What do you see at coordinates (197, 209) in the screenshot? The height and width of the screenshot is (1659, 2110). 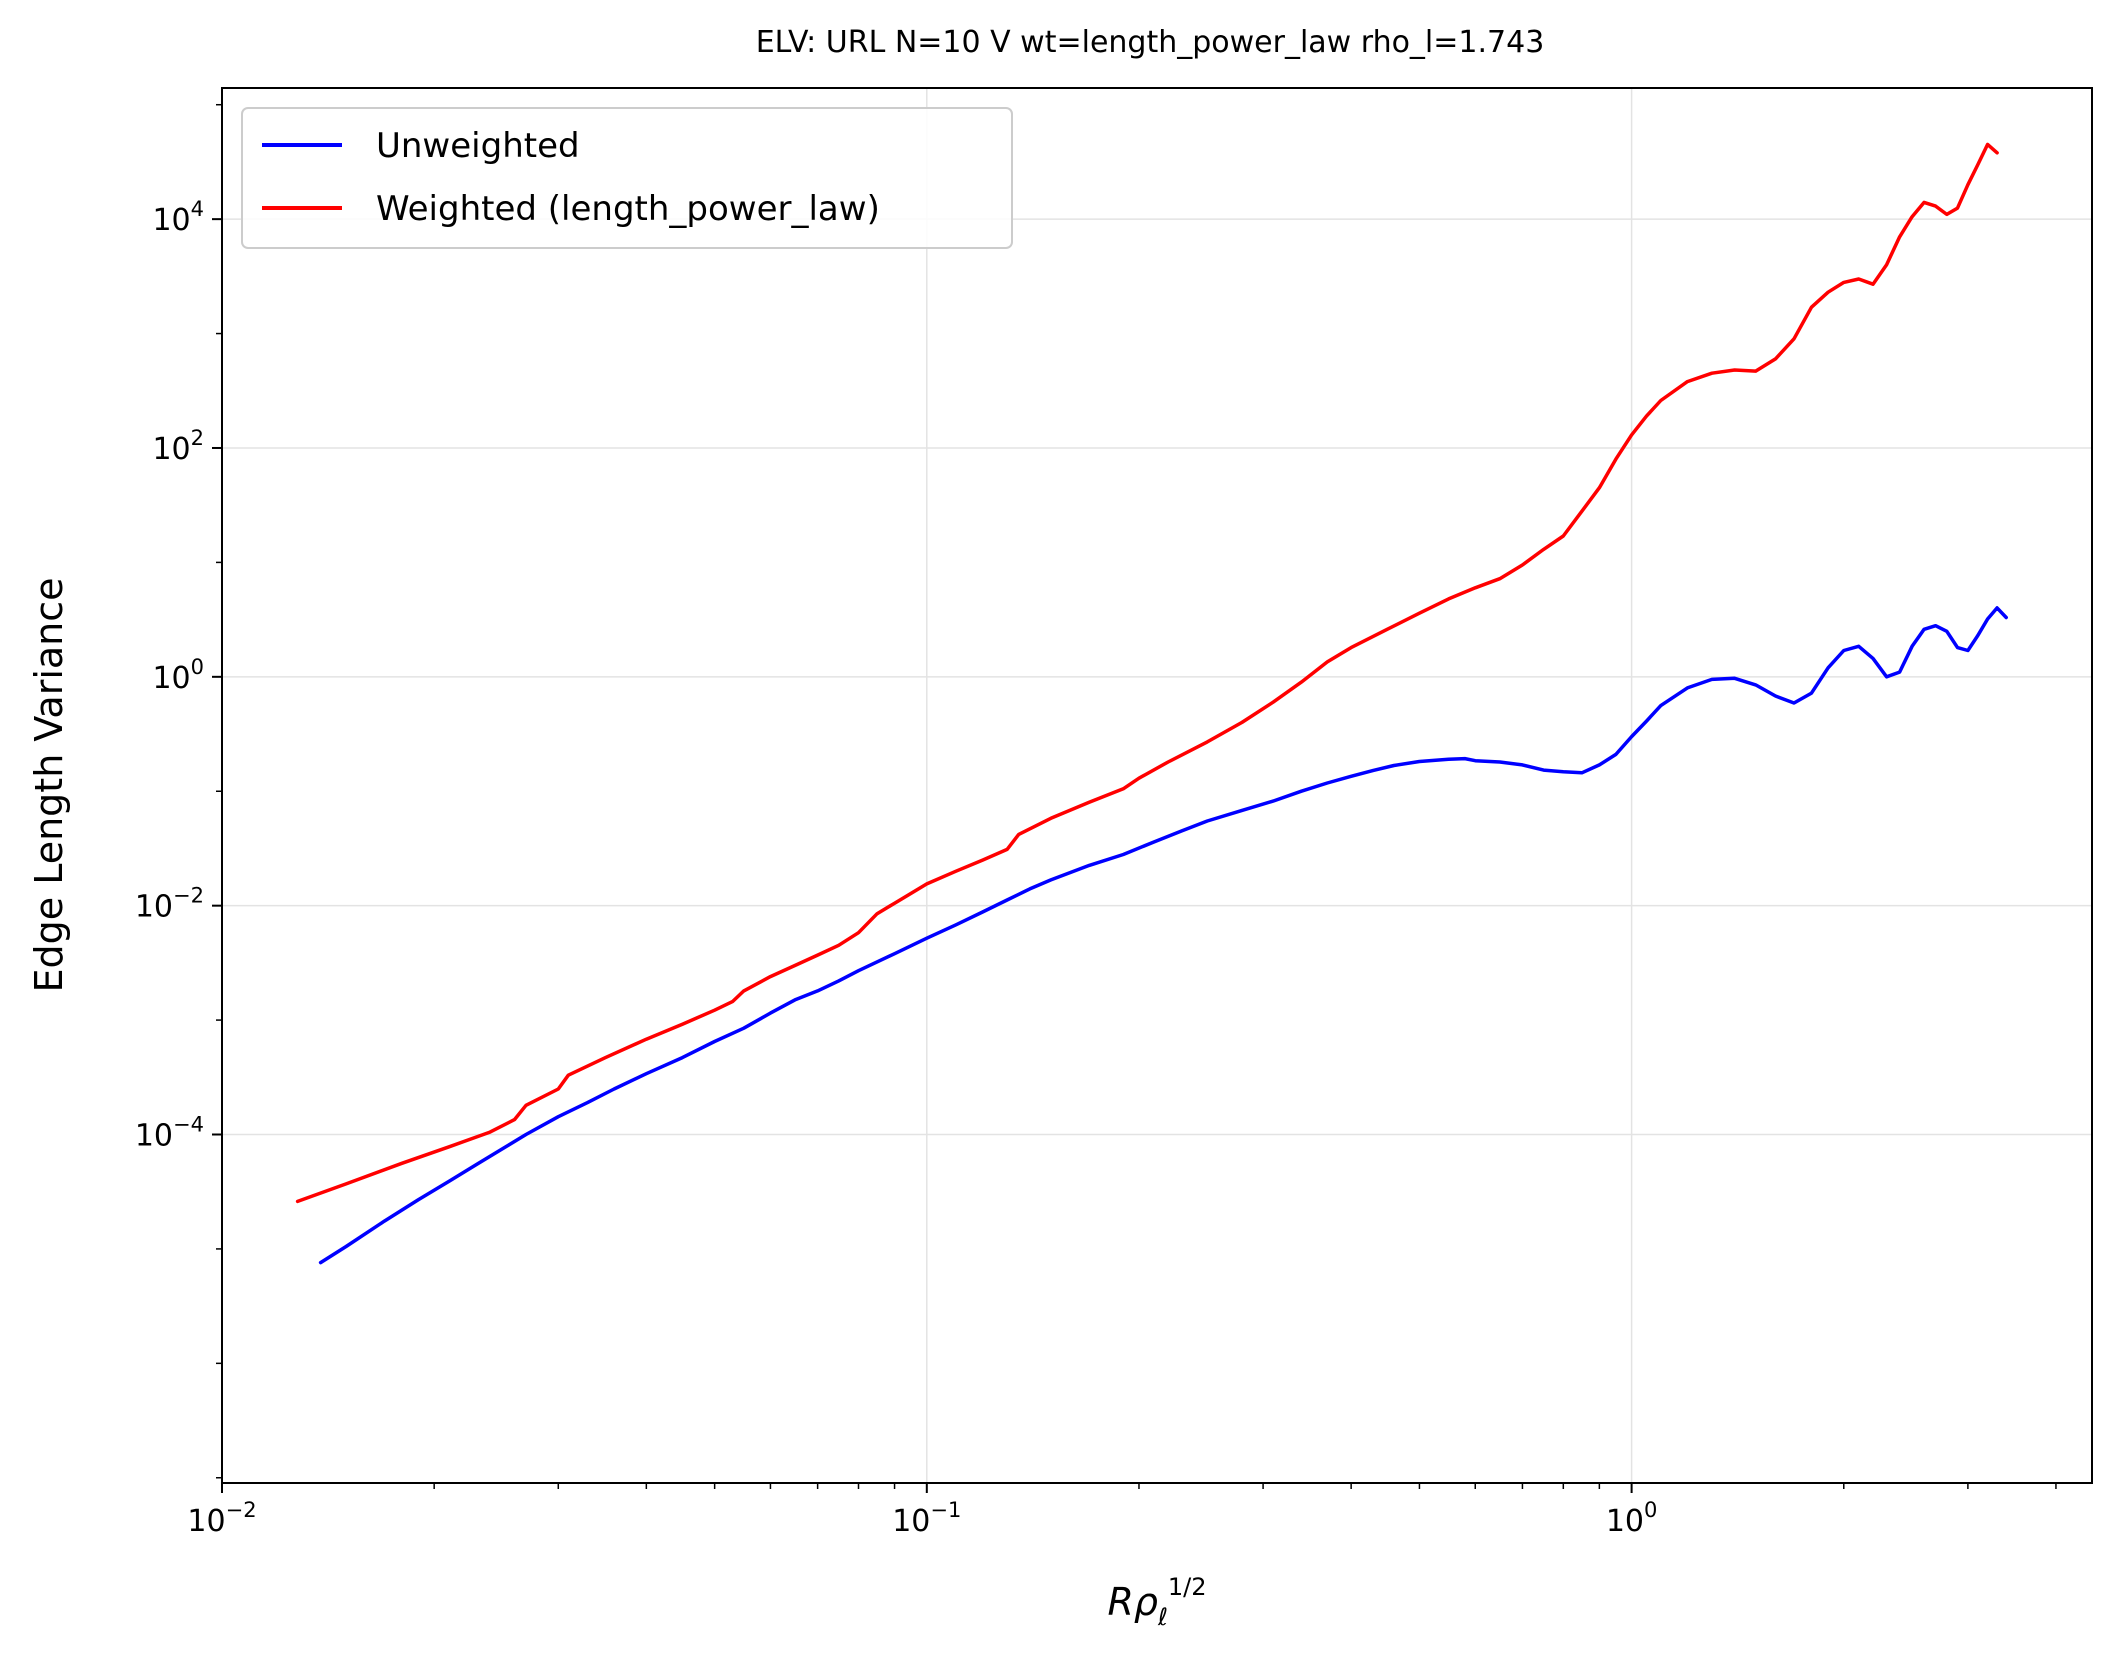 I see `y-tick-label-exponent: 4` at bounding box center [197, 209].